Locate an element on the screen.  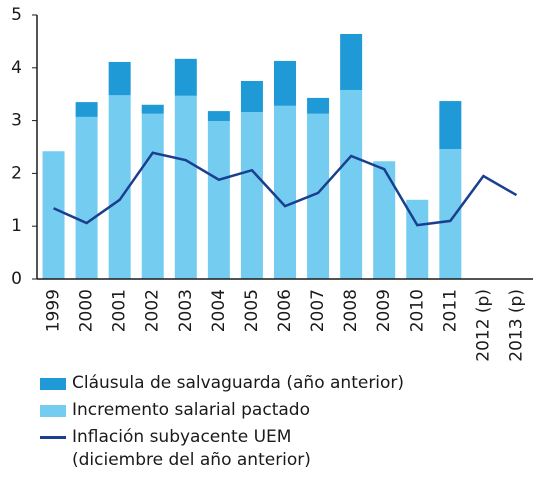
legend-label: Incremento salarial pactado is located at coordinates (191, 410).